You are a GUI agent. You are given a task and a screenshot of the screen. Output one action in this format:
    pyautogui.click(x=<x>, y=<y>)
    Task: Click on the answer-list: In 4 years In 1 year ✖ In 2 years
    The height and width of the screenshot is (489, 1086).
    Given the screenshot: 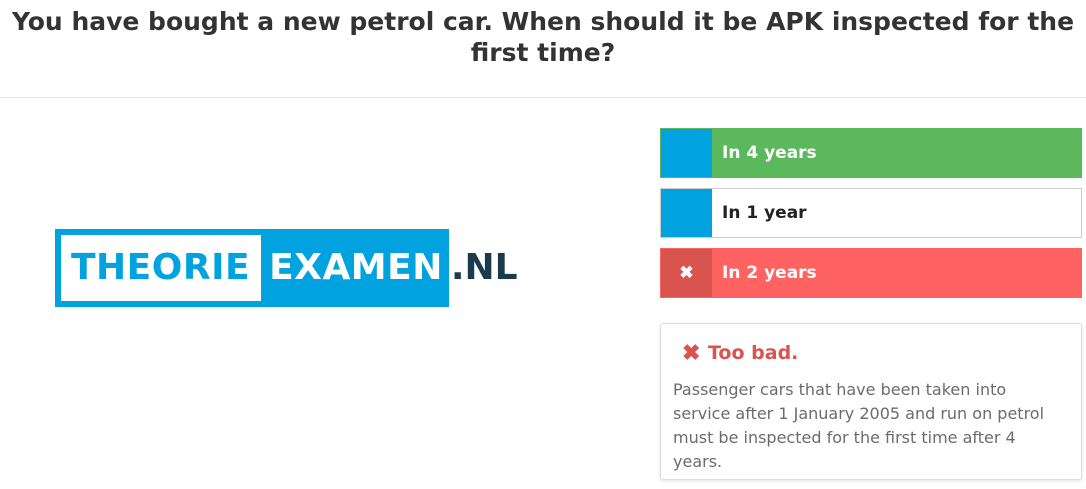 What is the action you would take?
    pyautogui.click(x=871, y=218)
    